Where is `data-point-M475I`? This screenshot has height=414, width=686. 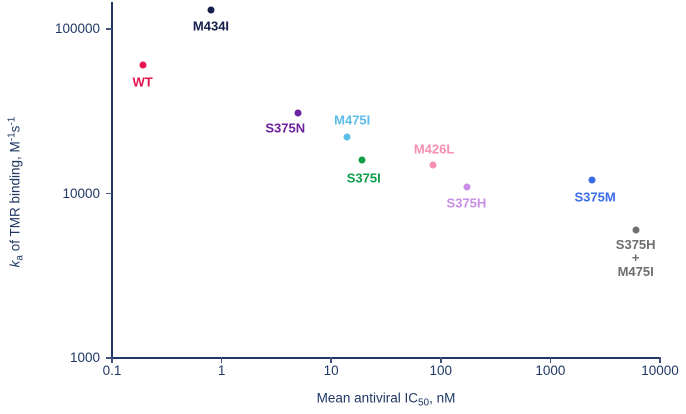 data-point-M475I is located at coordinates (347, 137).